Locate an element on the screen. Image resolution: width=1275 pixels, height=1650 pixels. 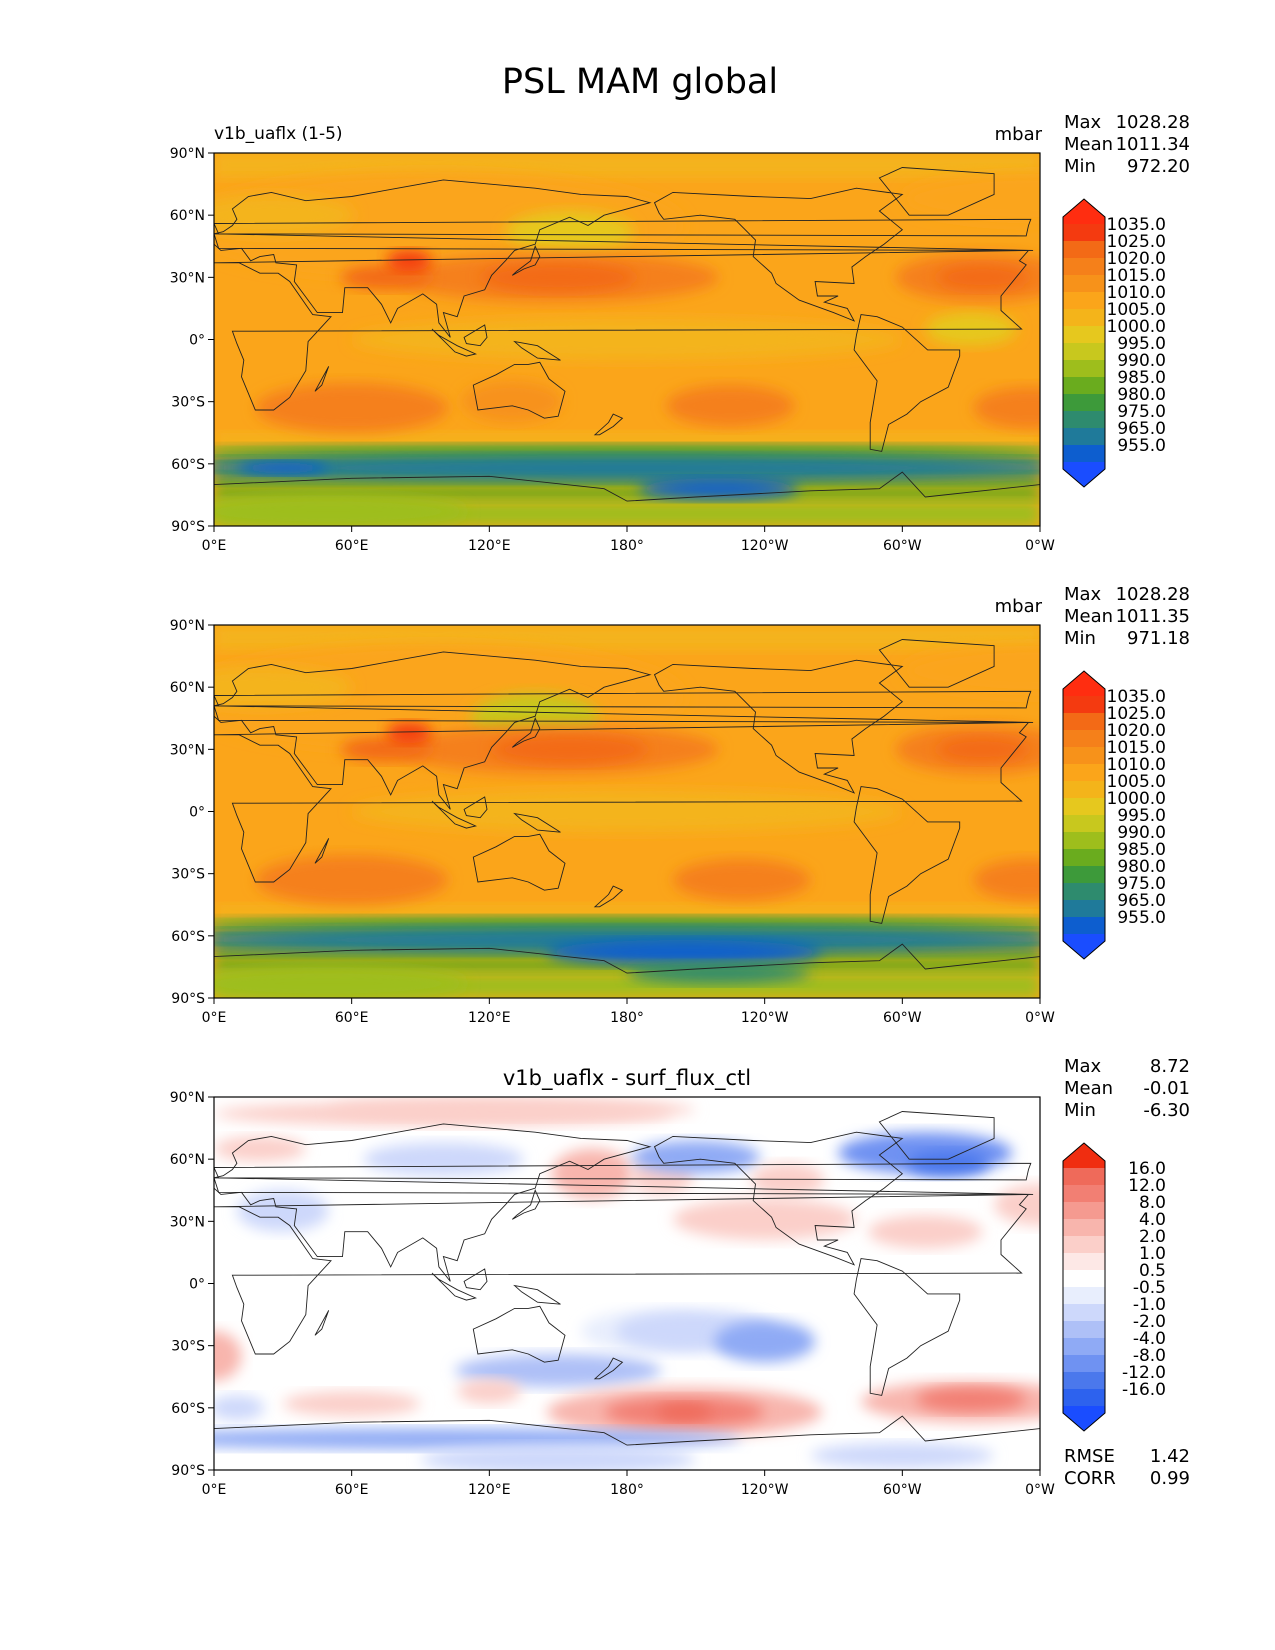
colorbar-outline is located at coordinates (1084, 815).